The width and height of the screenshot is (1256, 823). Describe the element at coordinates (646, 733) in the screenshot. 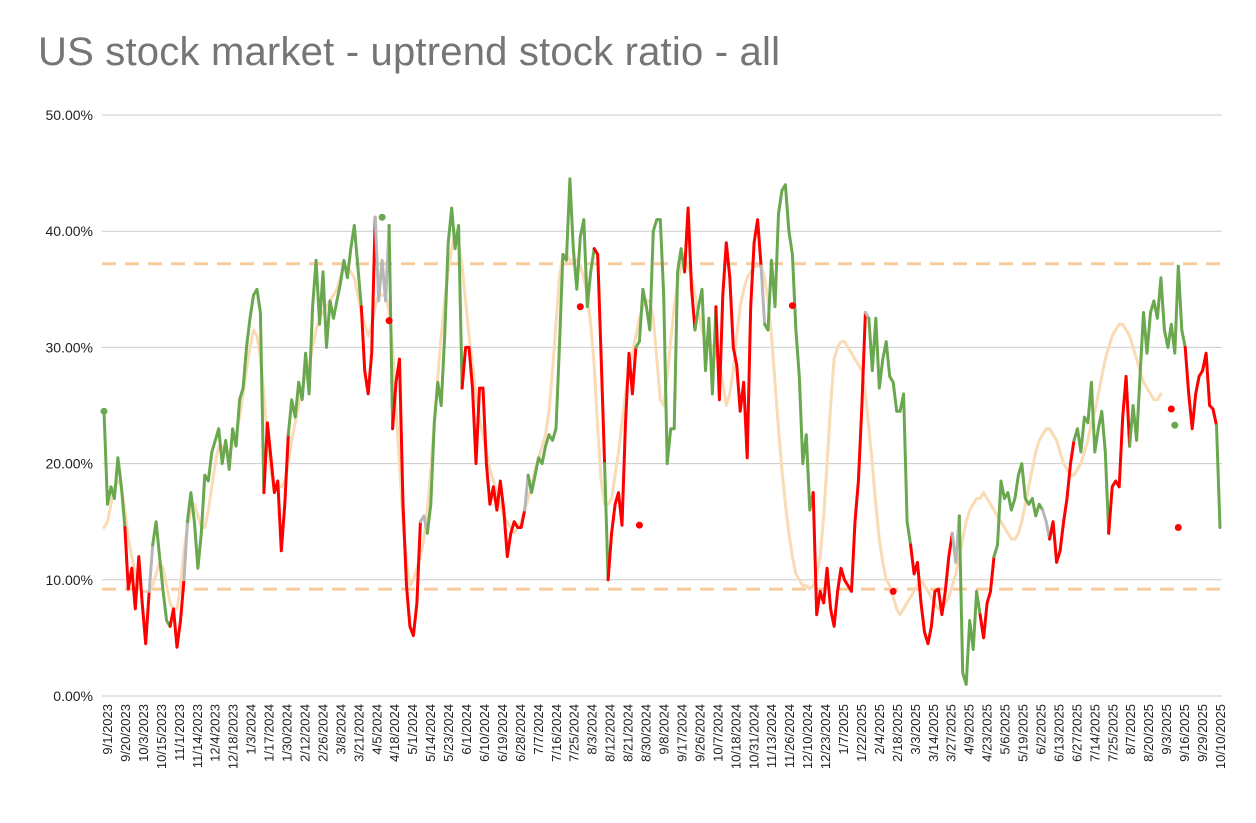

I see `x-tick-label: 8/30/2024` at that location.